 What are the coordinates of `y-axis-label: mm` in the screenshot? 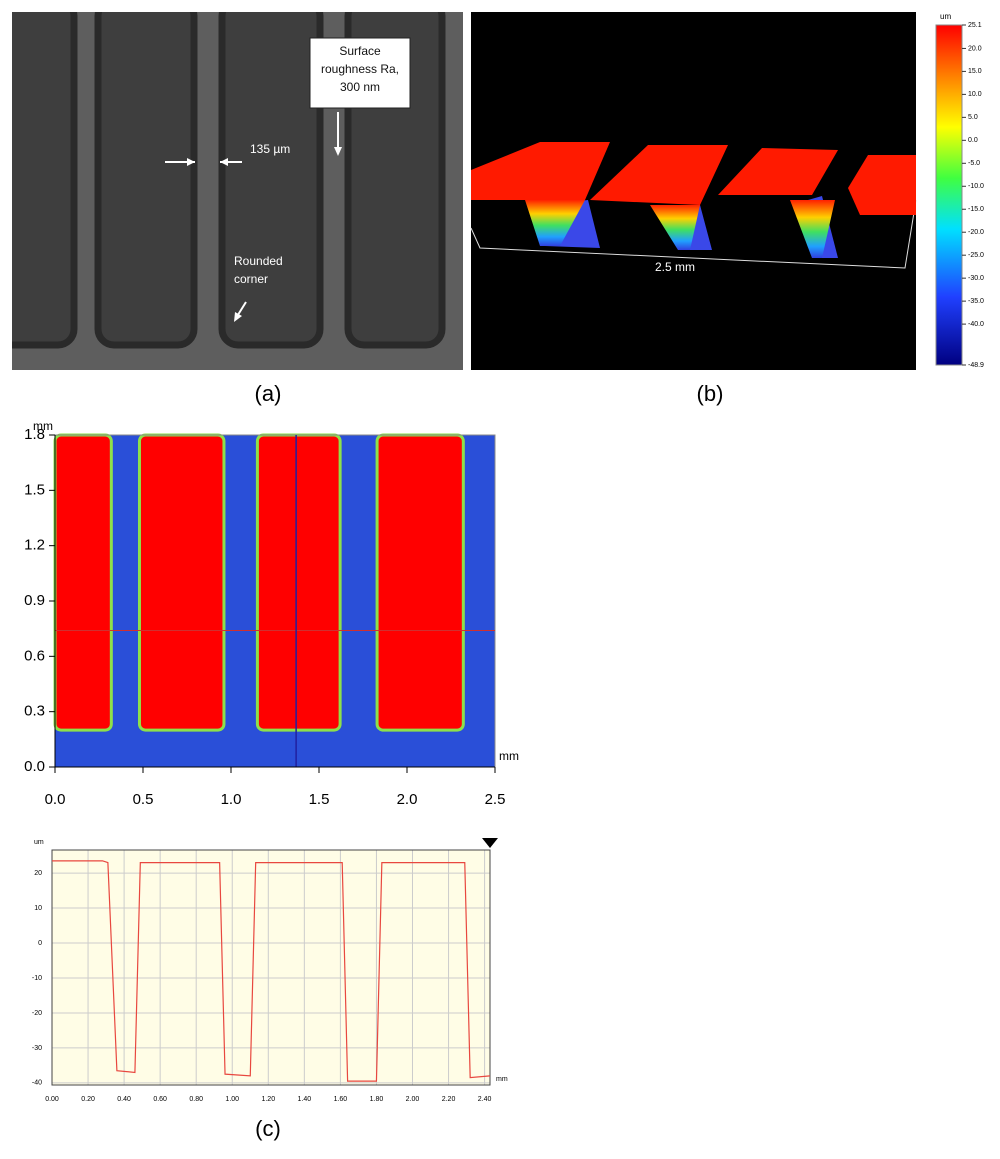 It's located at (43, 426).